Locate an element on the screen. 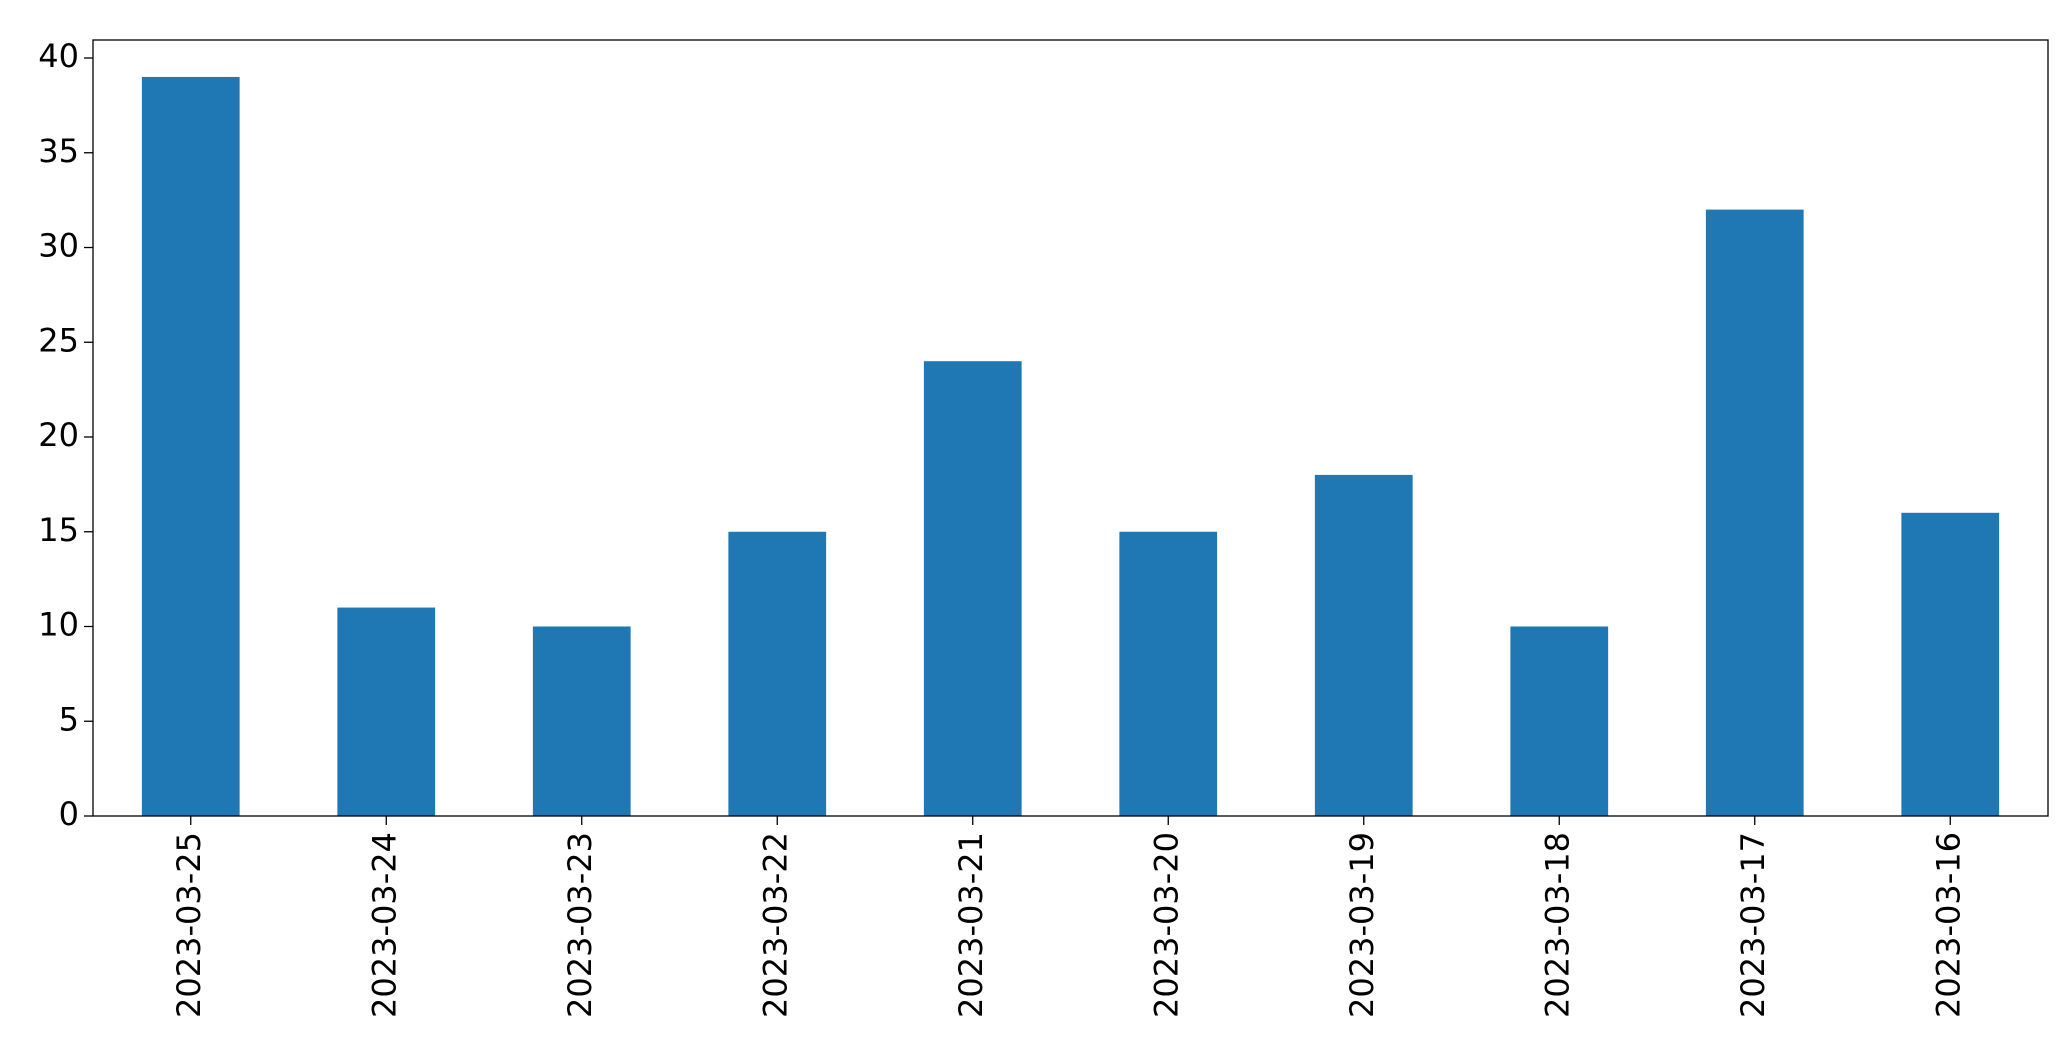  y-tick-label: 30 is located at coordinates (58, 246).